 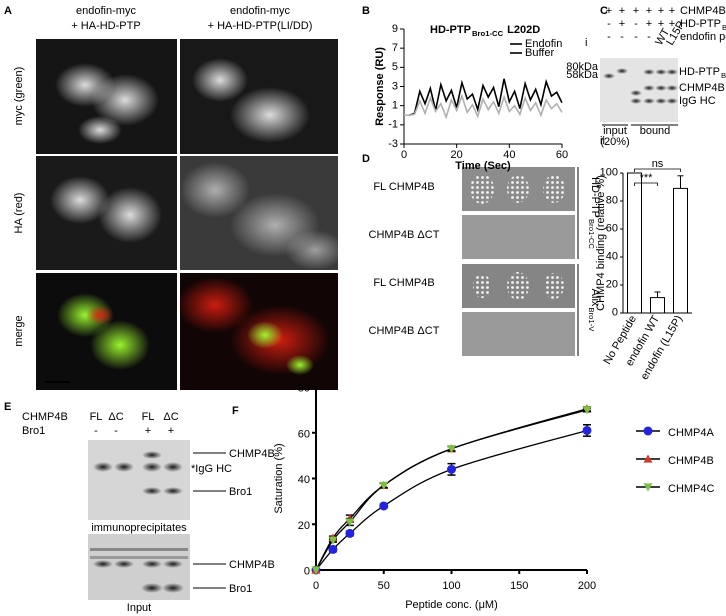 I want to click on group-label-main: Alix, so click(x=595, y=298).